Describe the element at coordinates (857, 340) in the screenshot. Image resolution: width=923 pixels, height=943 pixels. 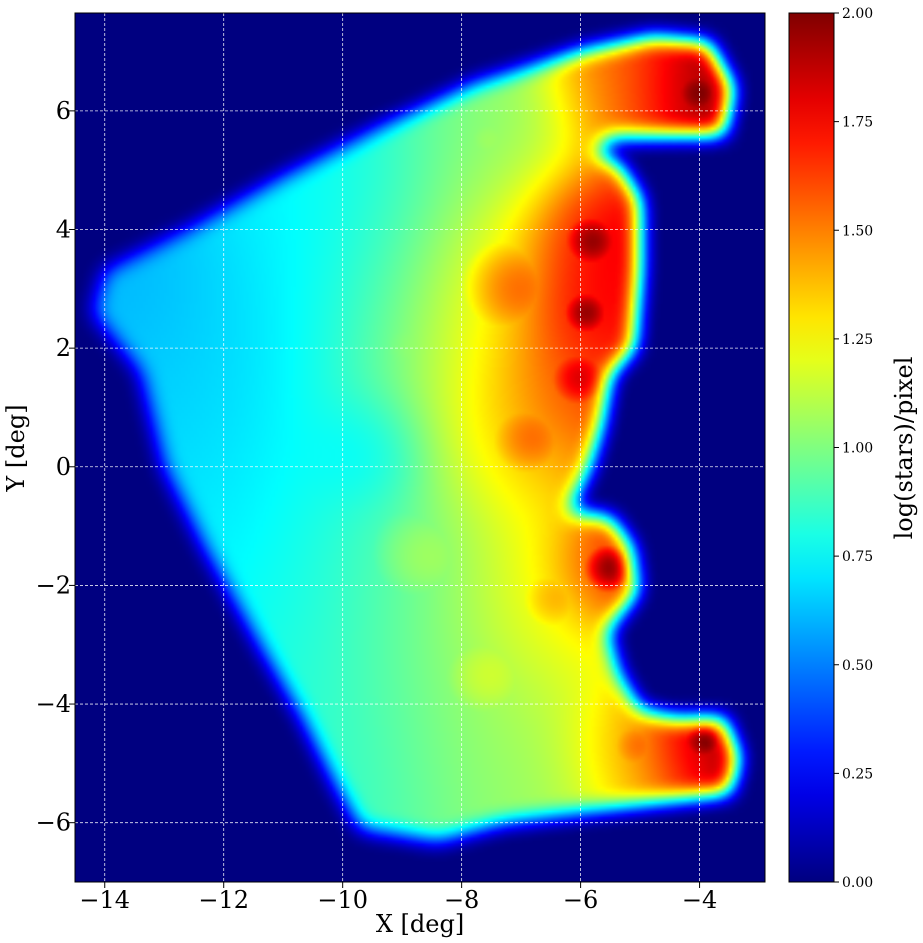
I see `colorbar-tick-label: 1.25` at that location.